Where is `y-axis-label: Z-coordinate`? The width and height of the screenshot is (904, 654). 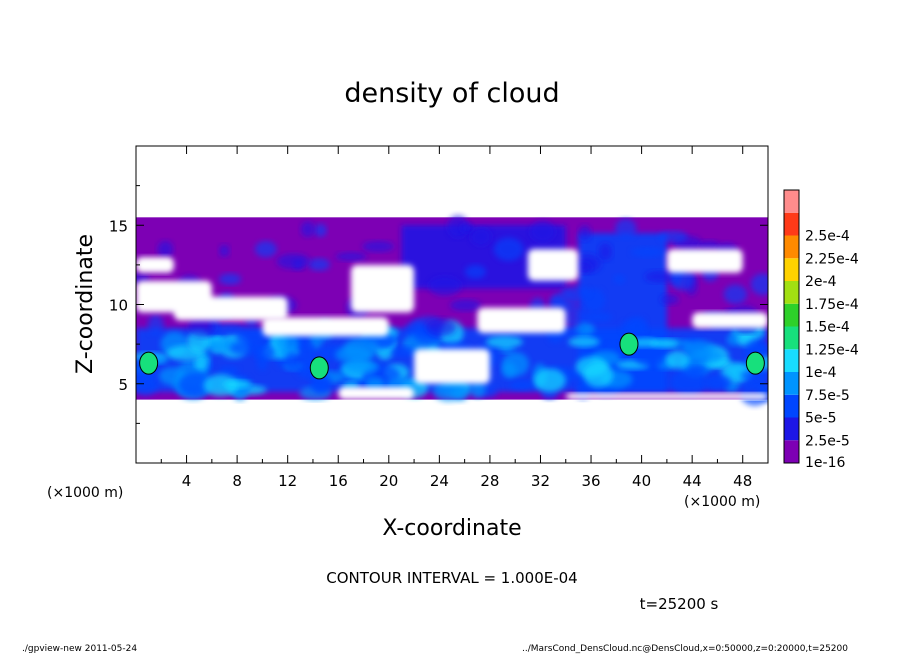 y-axis-label: Z-coordinate is located at coordinates (85, 304).